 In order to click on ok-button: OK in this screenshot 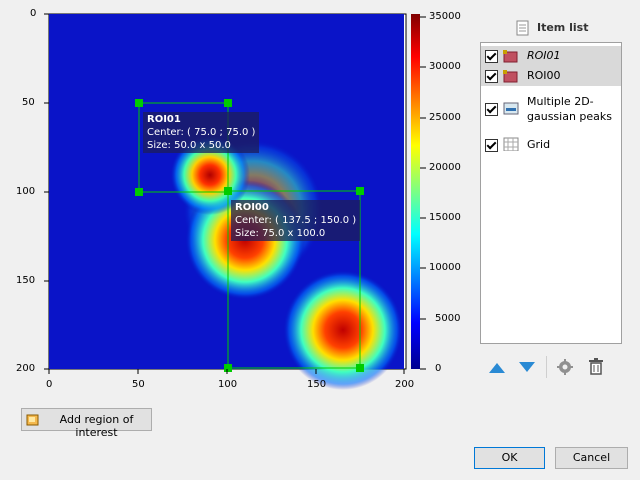, I will do `click(509, 458)`.